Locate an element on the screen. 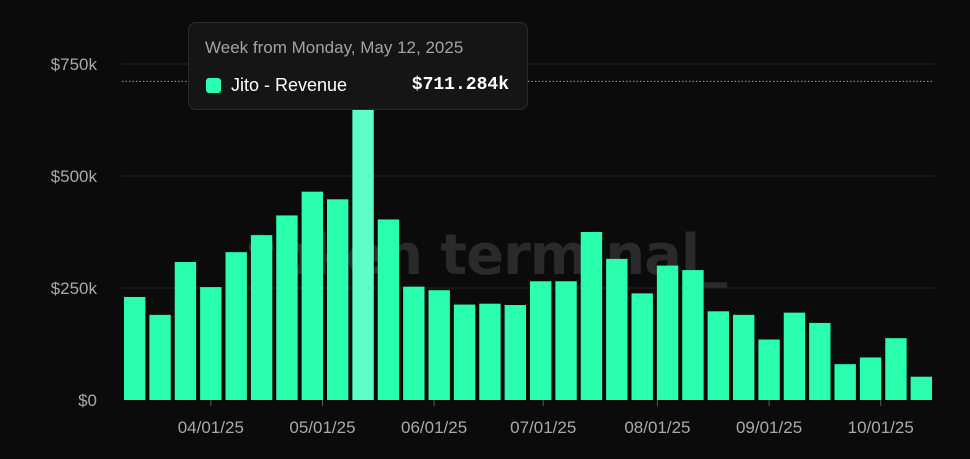 The width and height of the screenshot is (970, 459). y-tick-label: $0 is located at coordinates (87, 400).